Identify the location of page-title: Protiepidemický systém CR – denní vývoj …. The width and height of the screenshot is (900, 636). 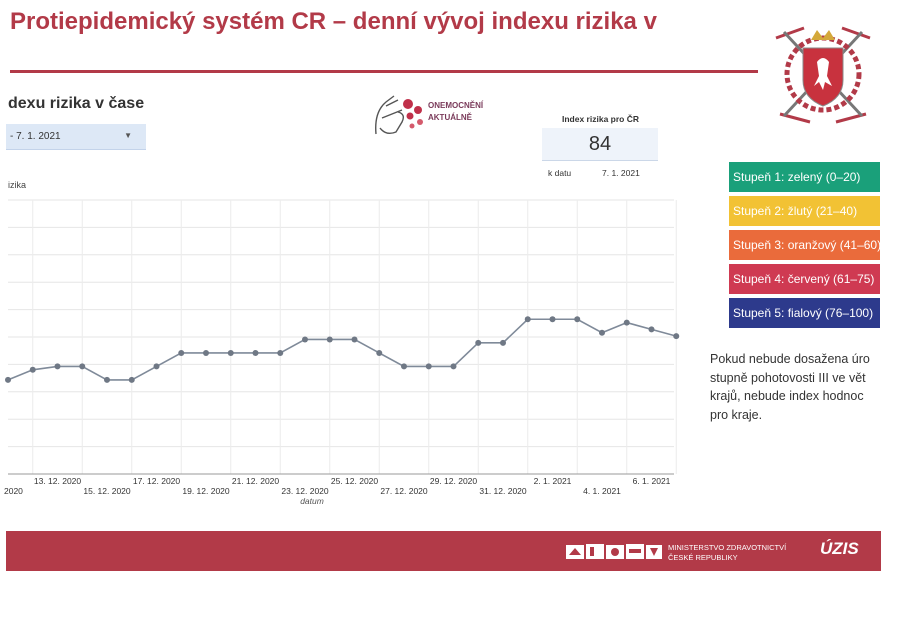
(333, 21).